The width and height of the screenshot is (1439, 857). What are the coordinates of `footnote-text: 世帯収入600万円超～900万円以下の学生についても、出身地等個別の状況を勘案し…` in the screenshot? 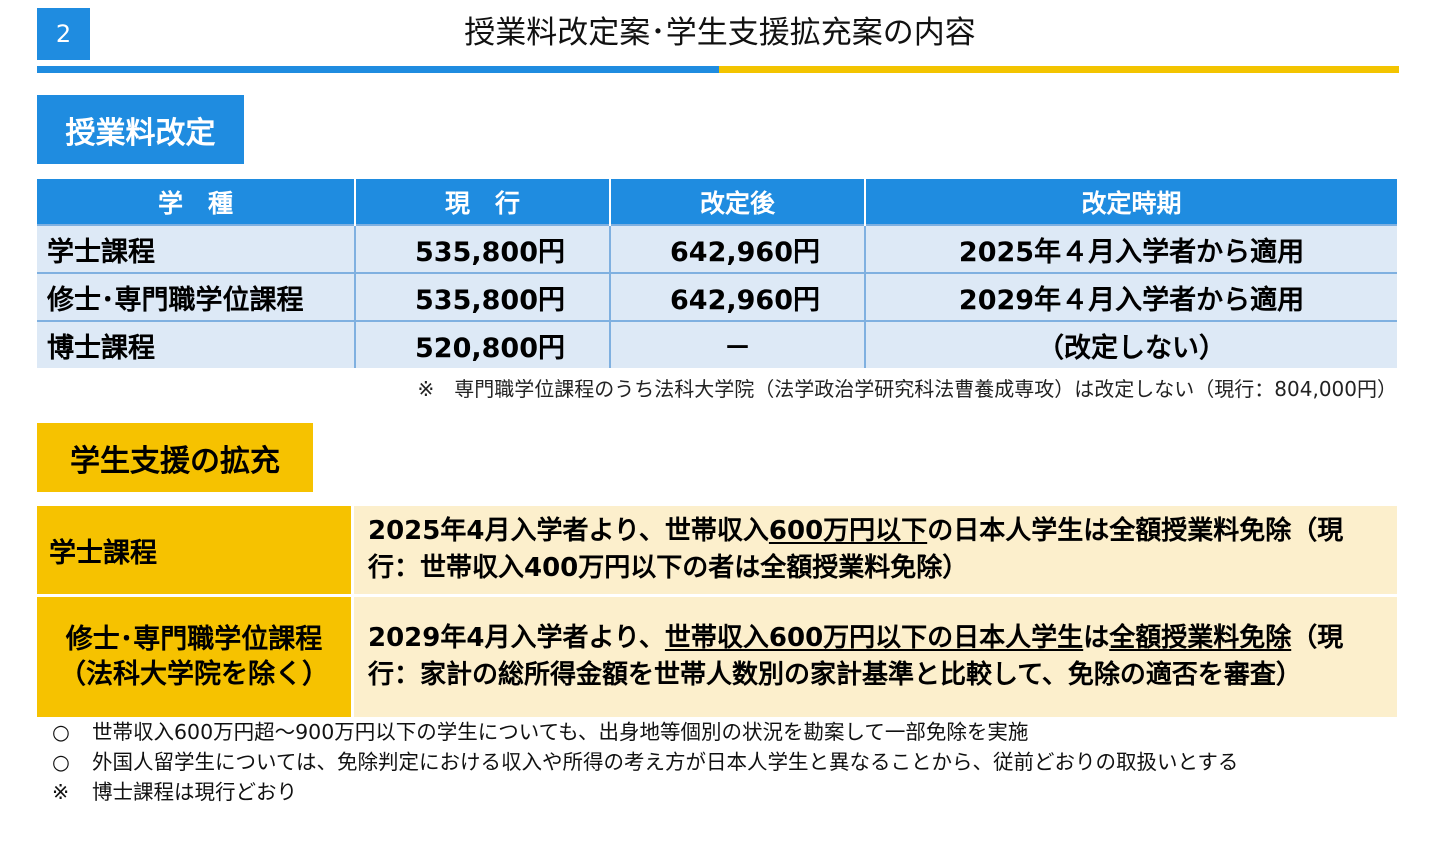 It's located at (560, 732).